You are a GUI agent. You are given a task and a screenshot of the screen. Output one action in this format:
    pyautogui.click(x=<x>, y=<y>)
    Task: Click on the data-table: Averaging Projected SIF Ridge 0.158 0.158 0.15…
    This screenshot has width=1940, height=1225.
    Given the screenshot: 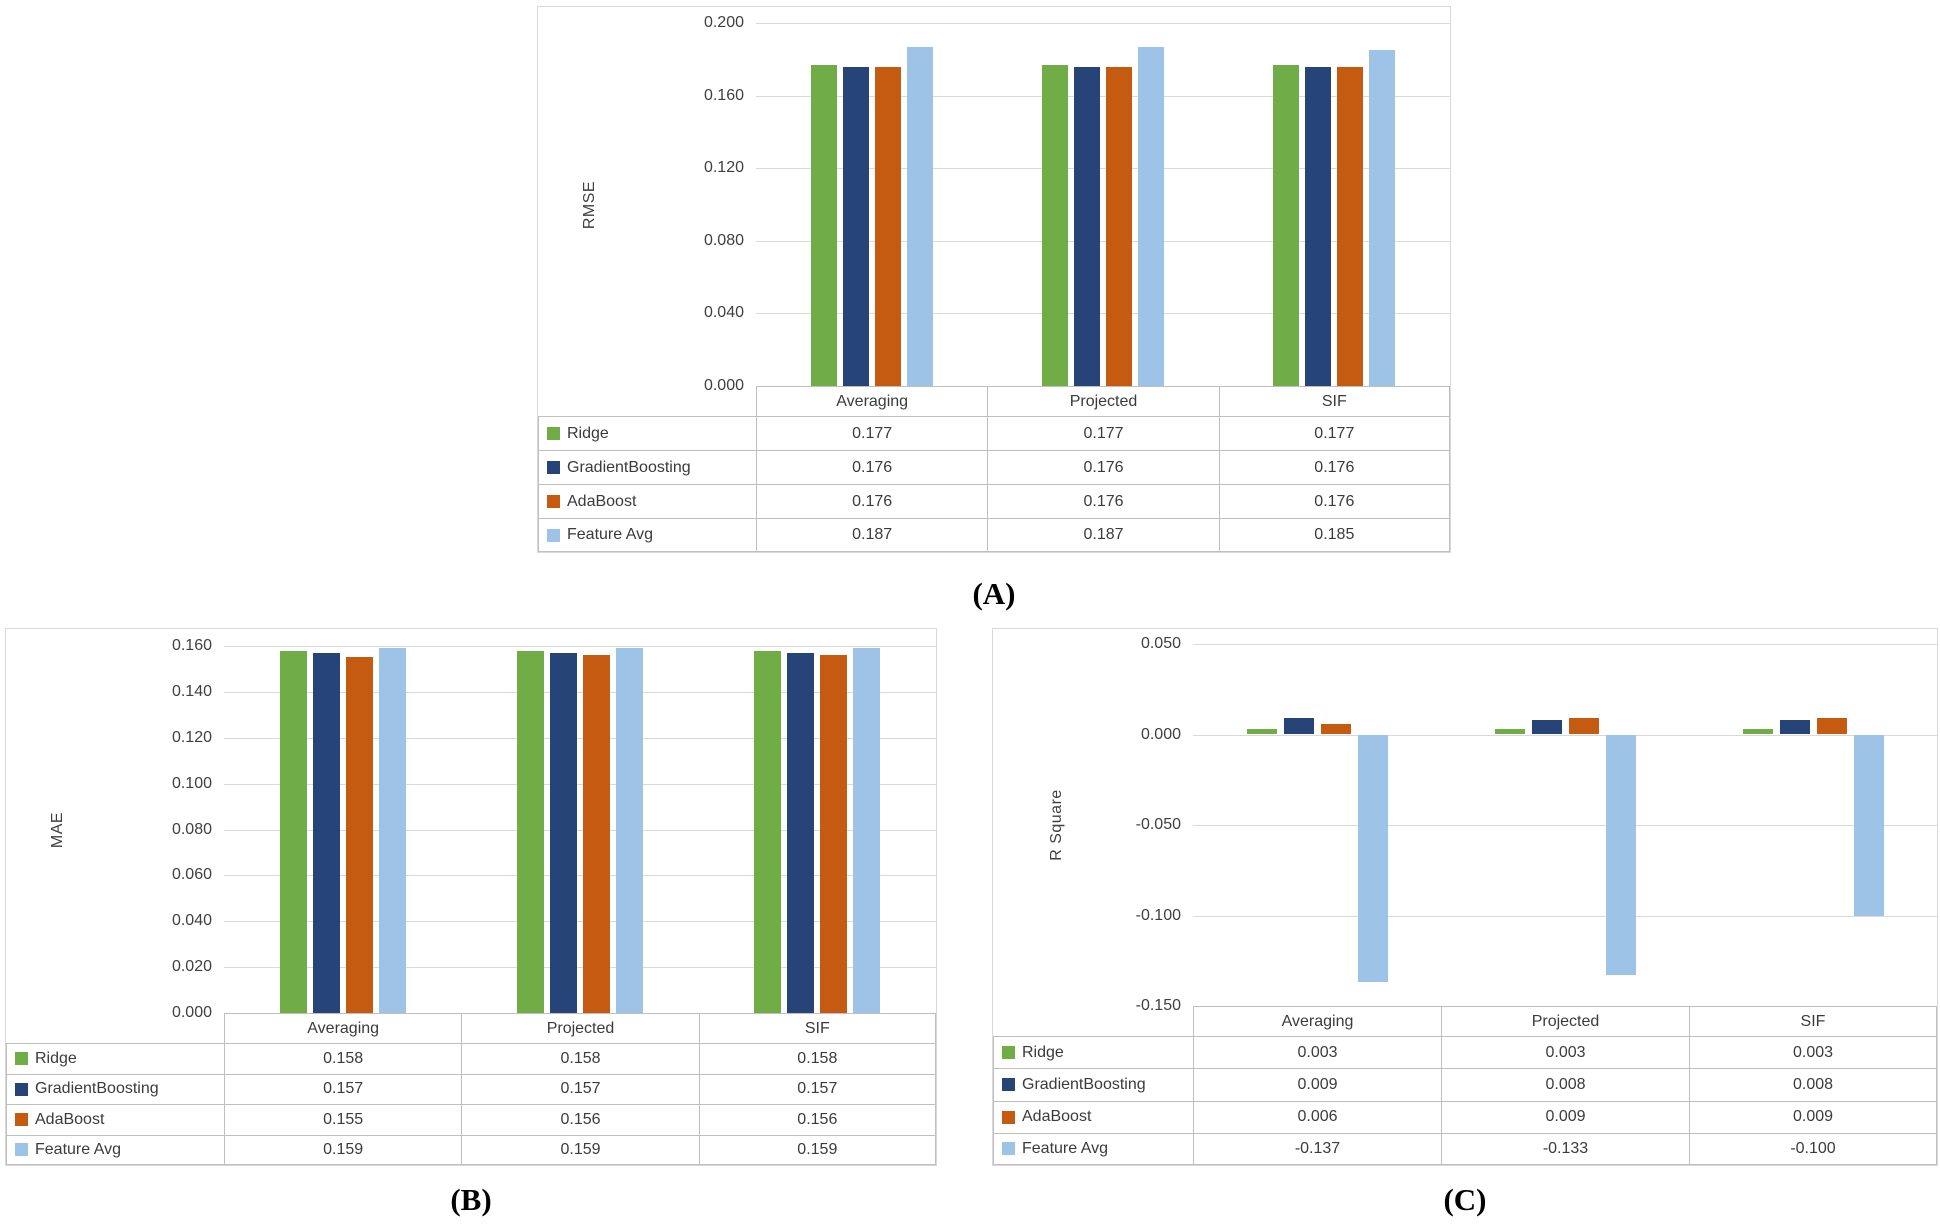 What is the action you would take?
    pyautogui.click(x=471, y=1089)
    